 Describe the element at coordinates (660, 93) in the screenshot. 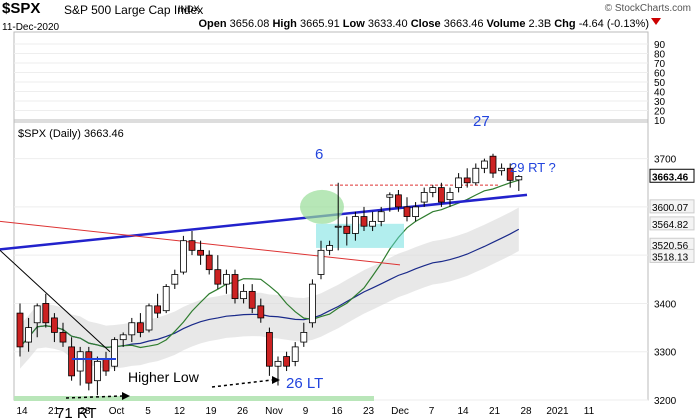

I see `indicator-tick-label: 40` at that location.